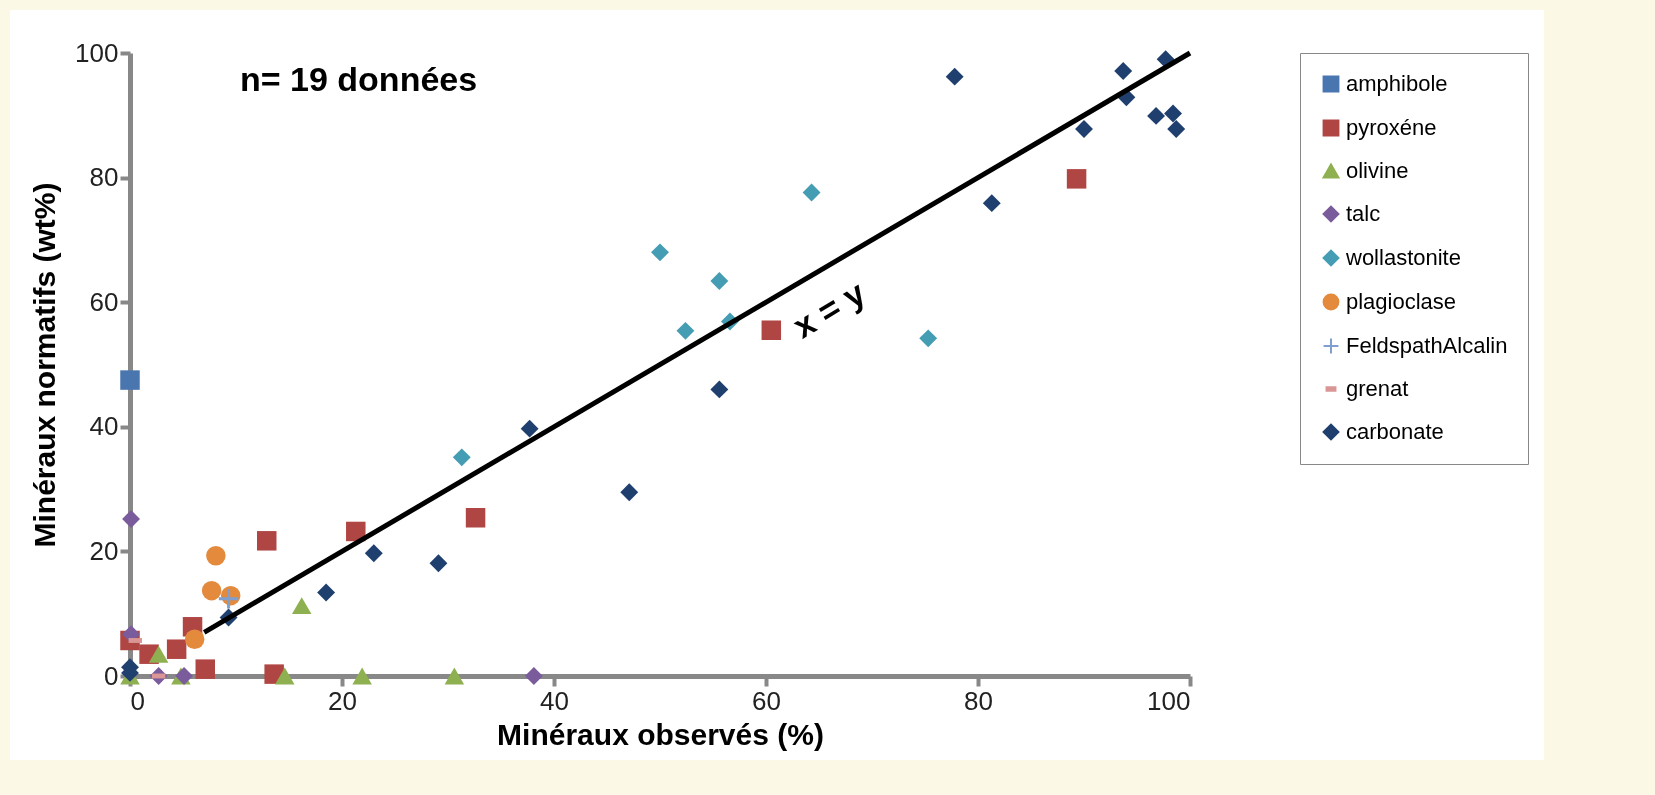 The image size is (1655, 795). What do you see at coordinates (137, 700) in the screenshot?
I see `x-tick-label: 0` at bounding box center [137, 700].